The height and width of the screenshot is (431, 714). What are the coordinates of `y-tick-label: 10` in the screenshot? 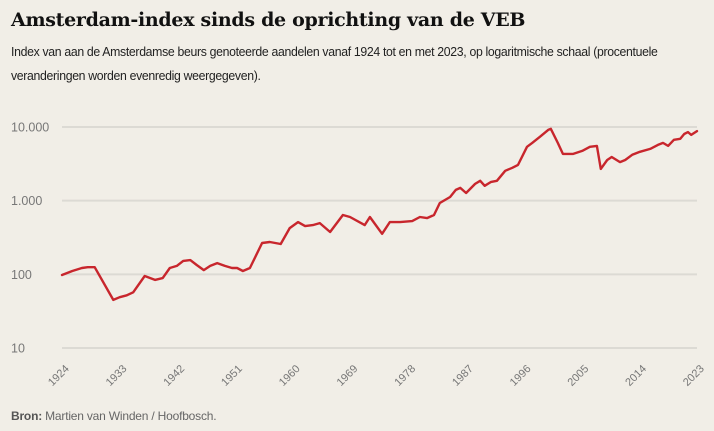 It's located at (18, 349).